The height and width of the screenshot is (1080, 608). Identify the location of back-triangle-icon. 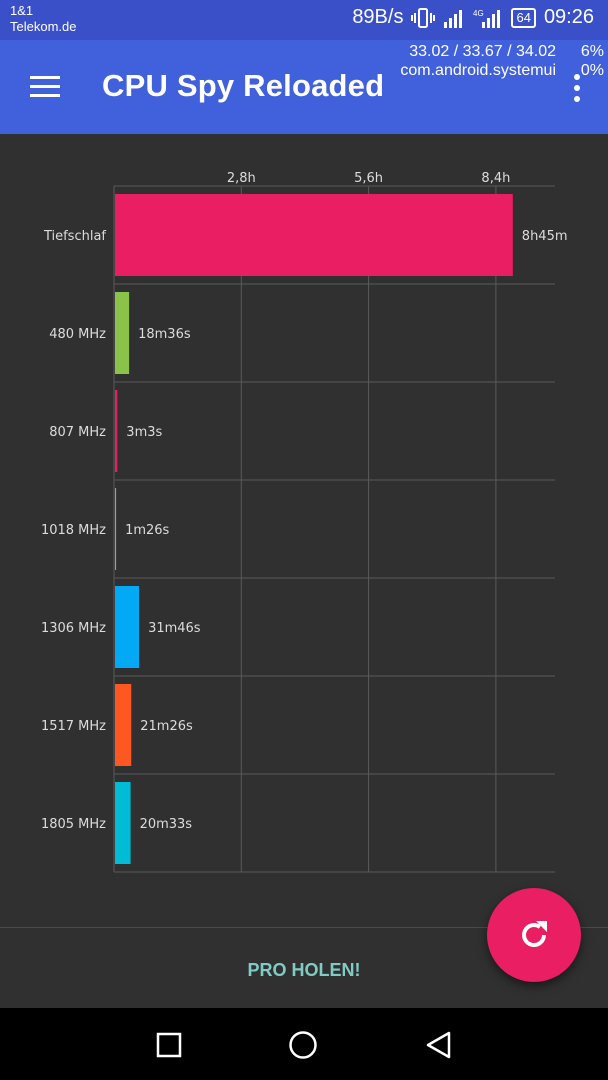
(439, 1045).